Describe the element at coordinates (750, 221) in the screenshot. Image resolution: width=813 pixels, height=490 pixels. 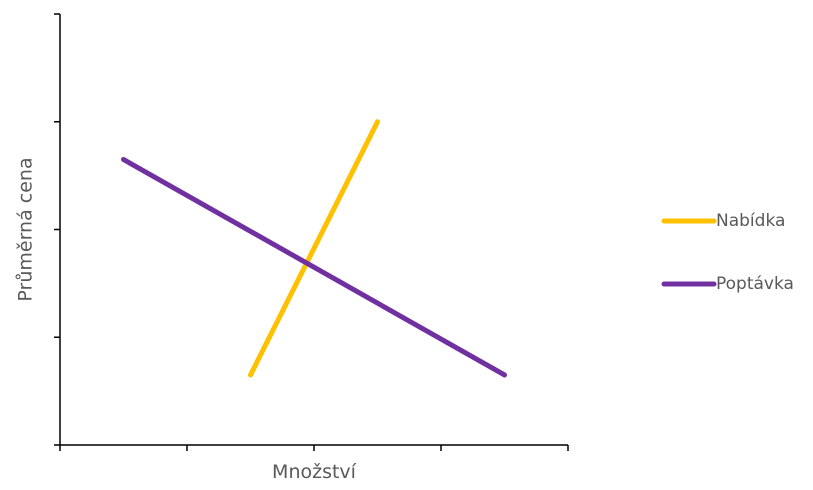
I see `legend-label: Nabídka` at that location.